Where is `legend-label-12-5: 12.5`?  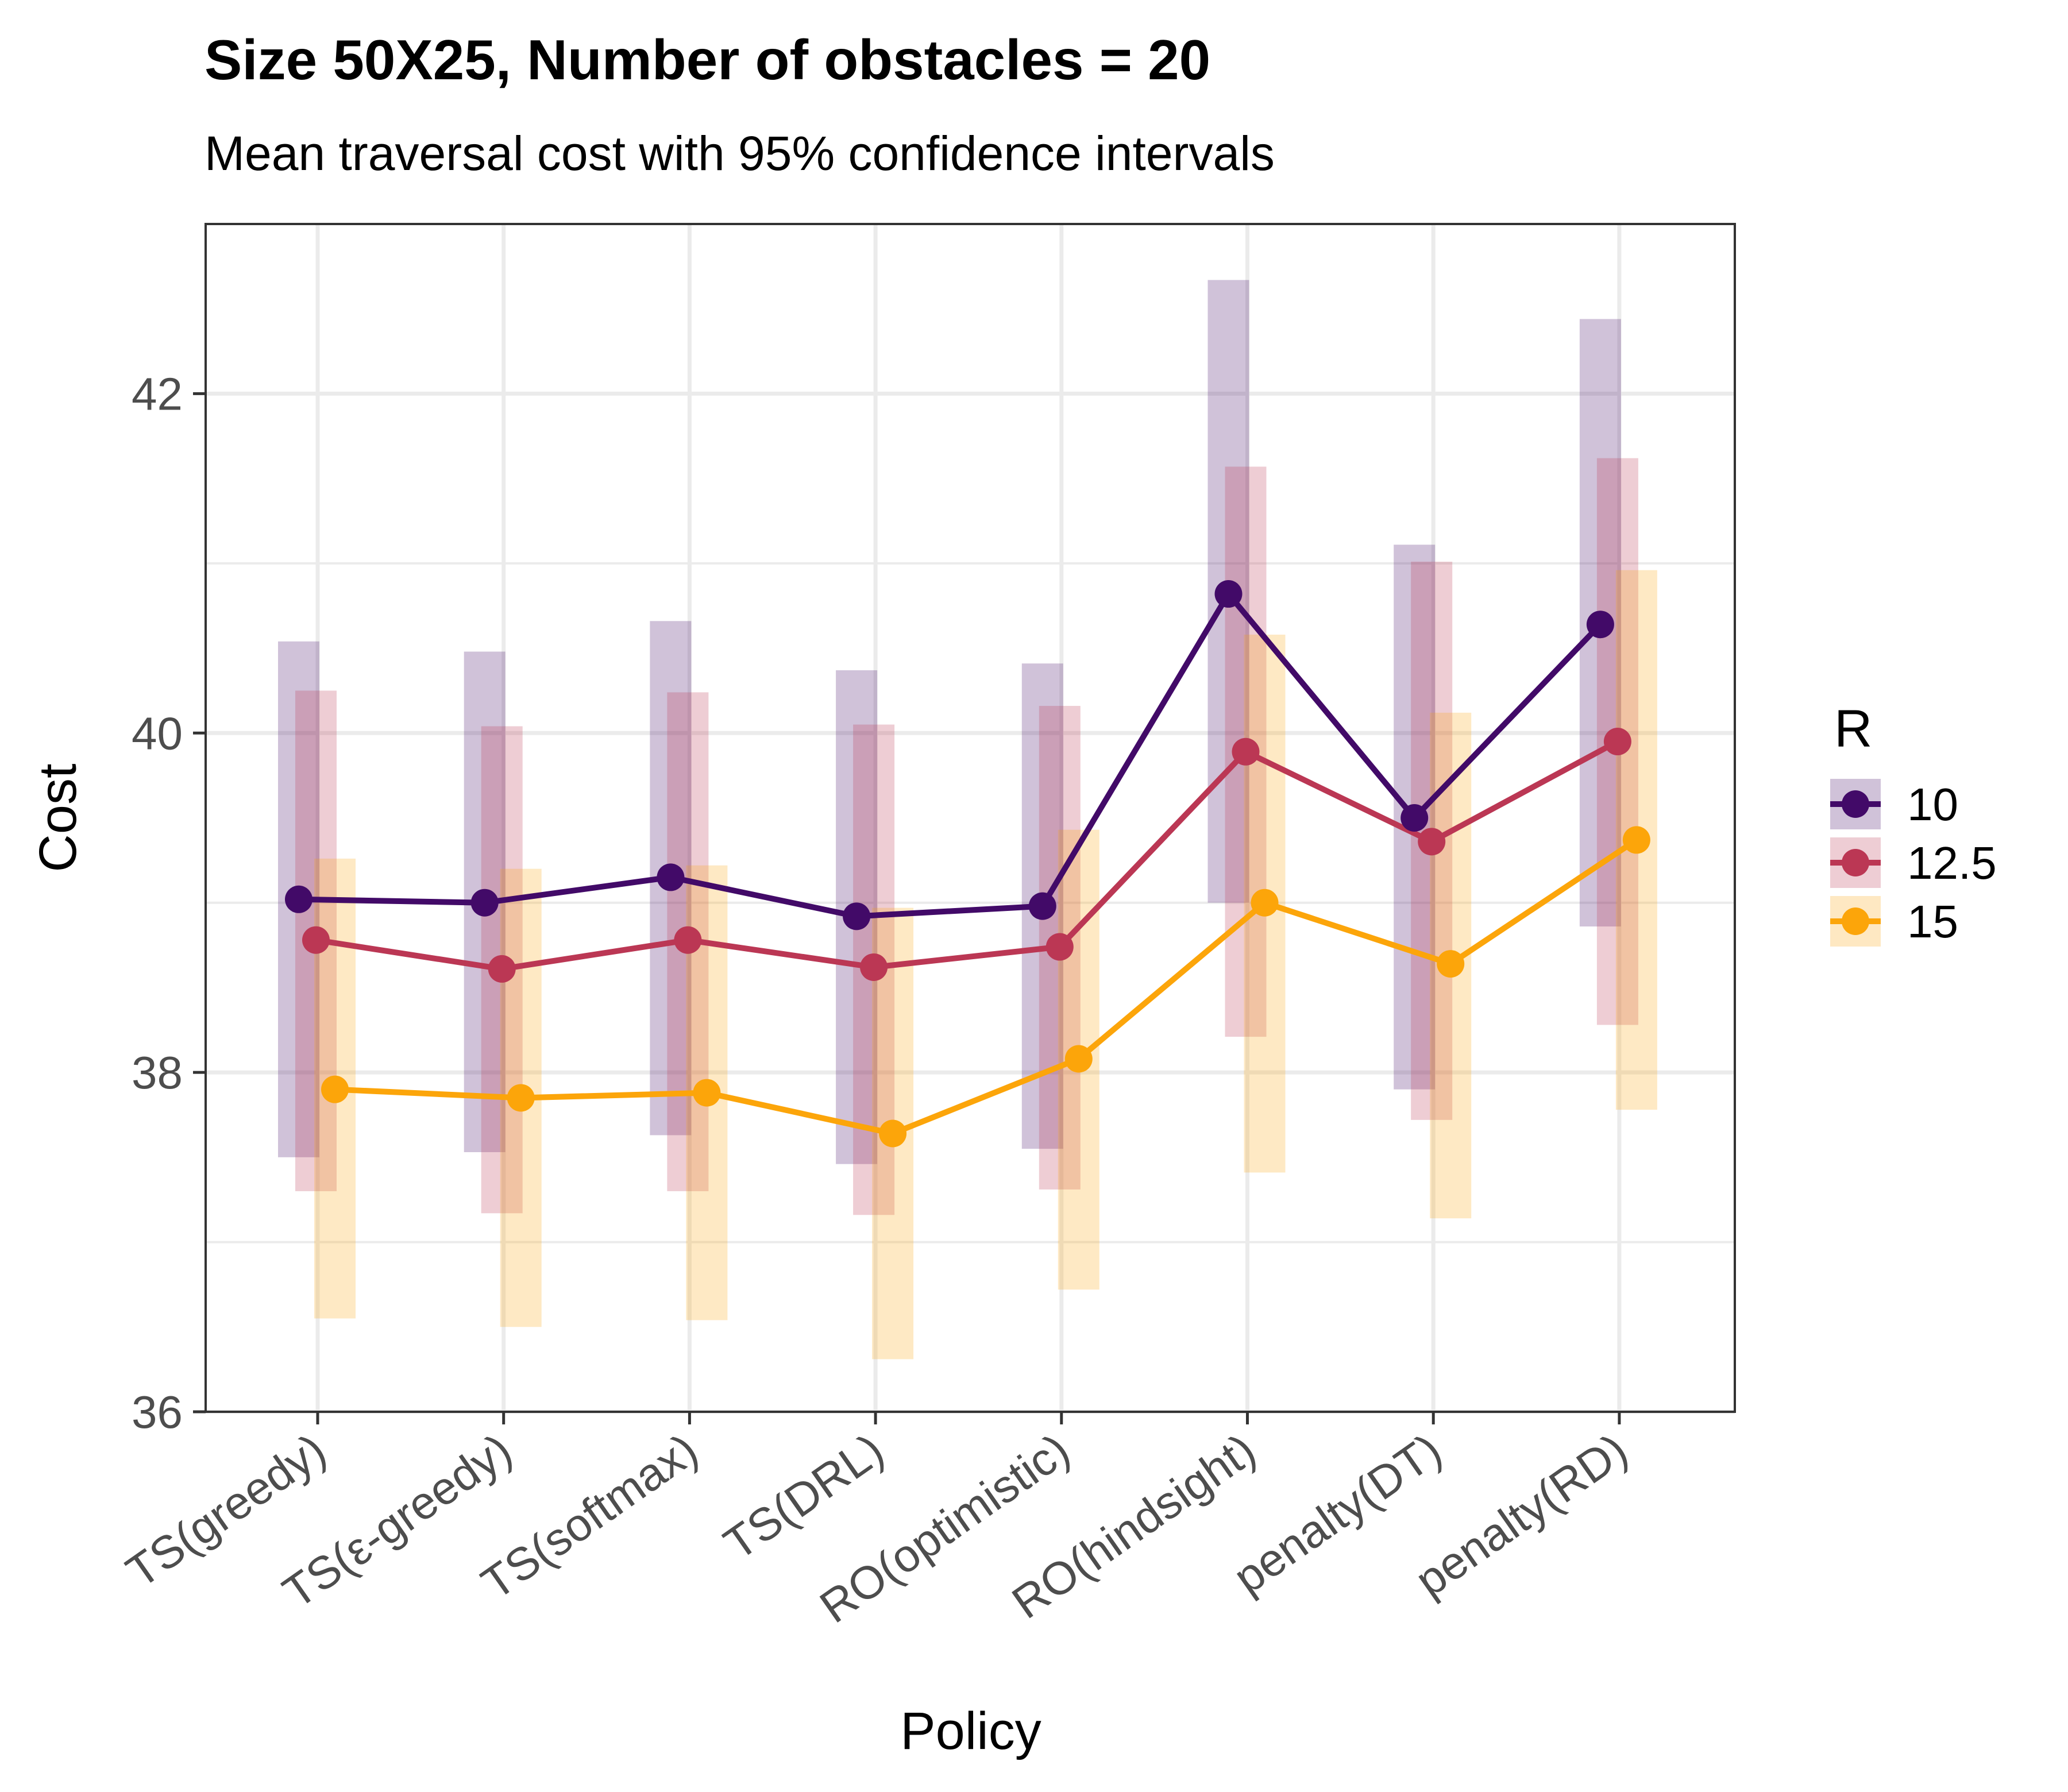 legend-label-12-5: 12.5 is located at coordinates (1952, 863).